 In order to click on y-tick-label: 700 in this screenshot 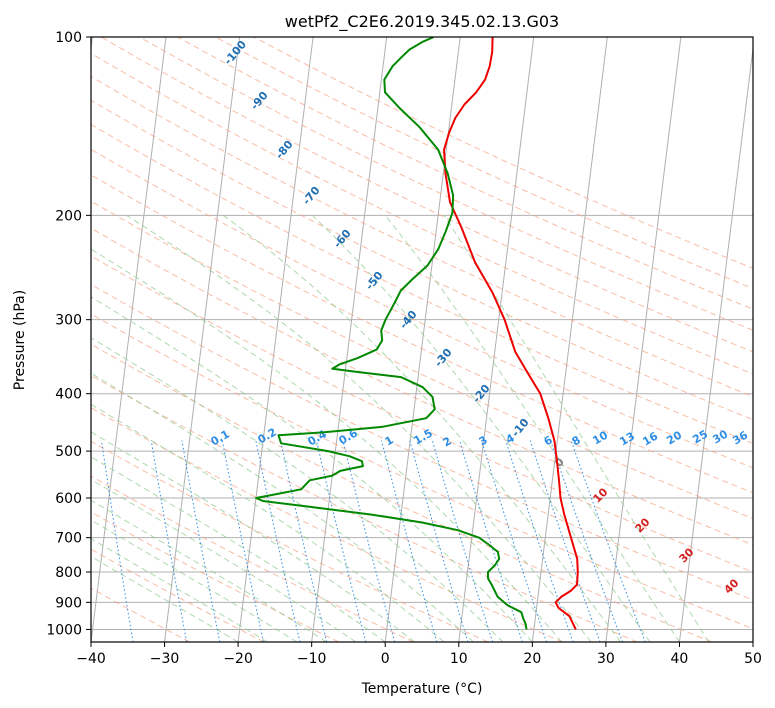, I will do `click(68, 539)`.